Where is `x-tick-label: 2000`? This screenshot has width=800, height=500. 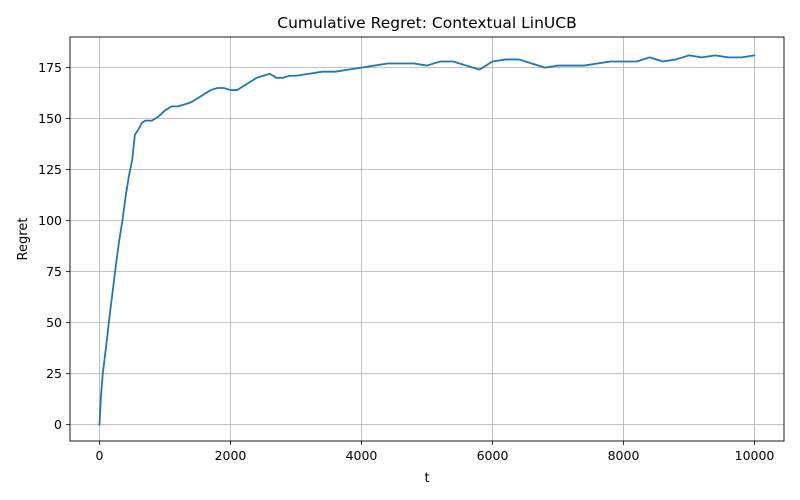
x-tick-label: 2000 is located at coordinates (231, 455).